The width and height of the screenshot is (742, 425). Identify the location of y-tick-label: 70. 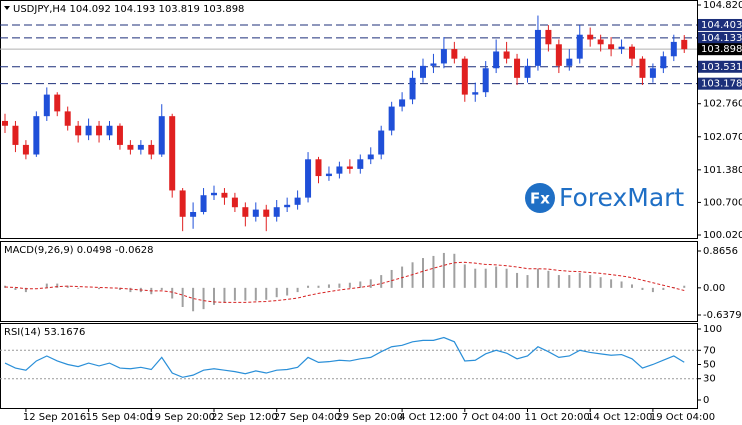
(709, 350).